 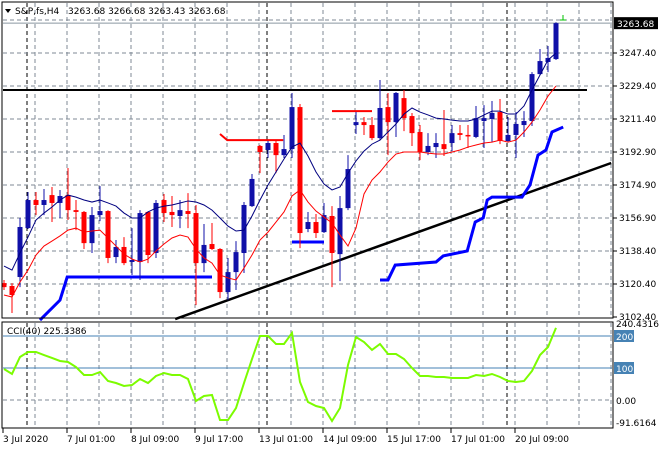 I want to click on x-tick-label: 8 Jul 09:00, so click(x=155, y=440).